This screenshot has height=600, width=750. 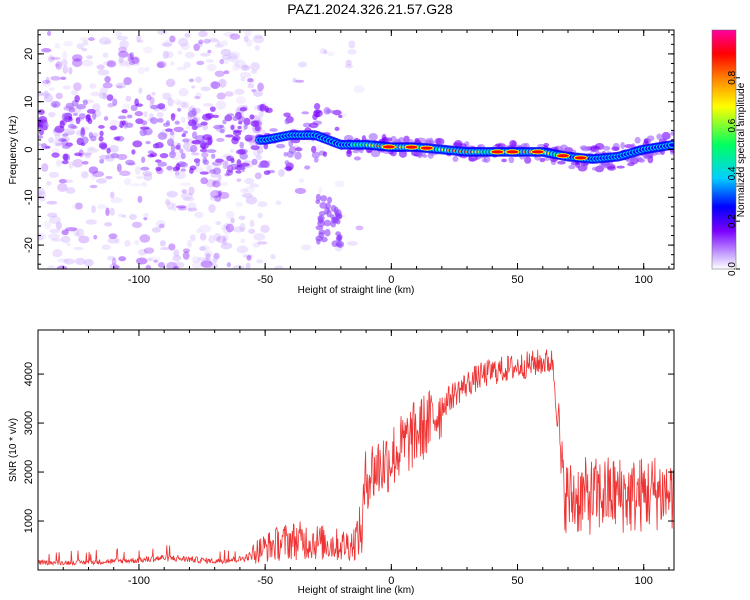 What do you see at coordinates (29, 423) in the screenshot?
I see `y-tick-label: 3000` at bounding box center [29, 423].